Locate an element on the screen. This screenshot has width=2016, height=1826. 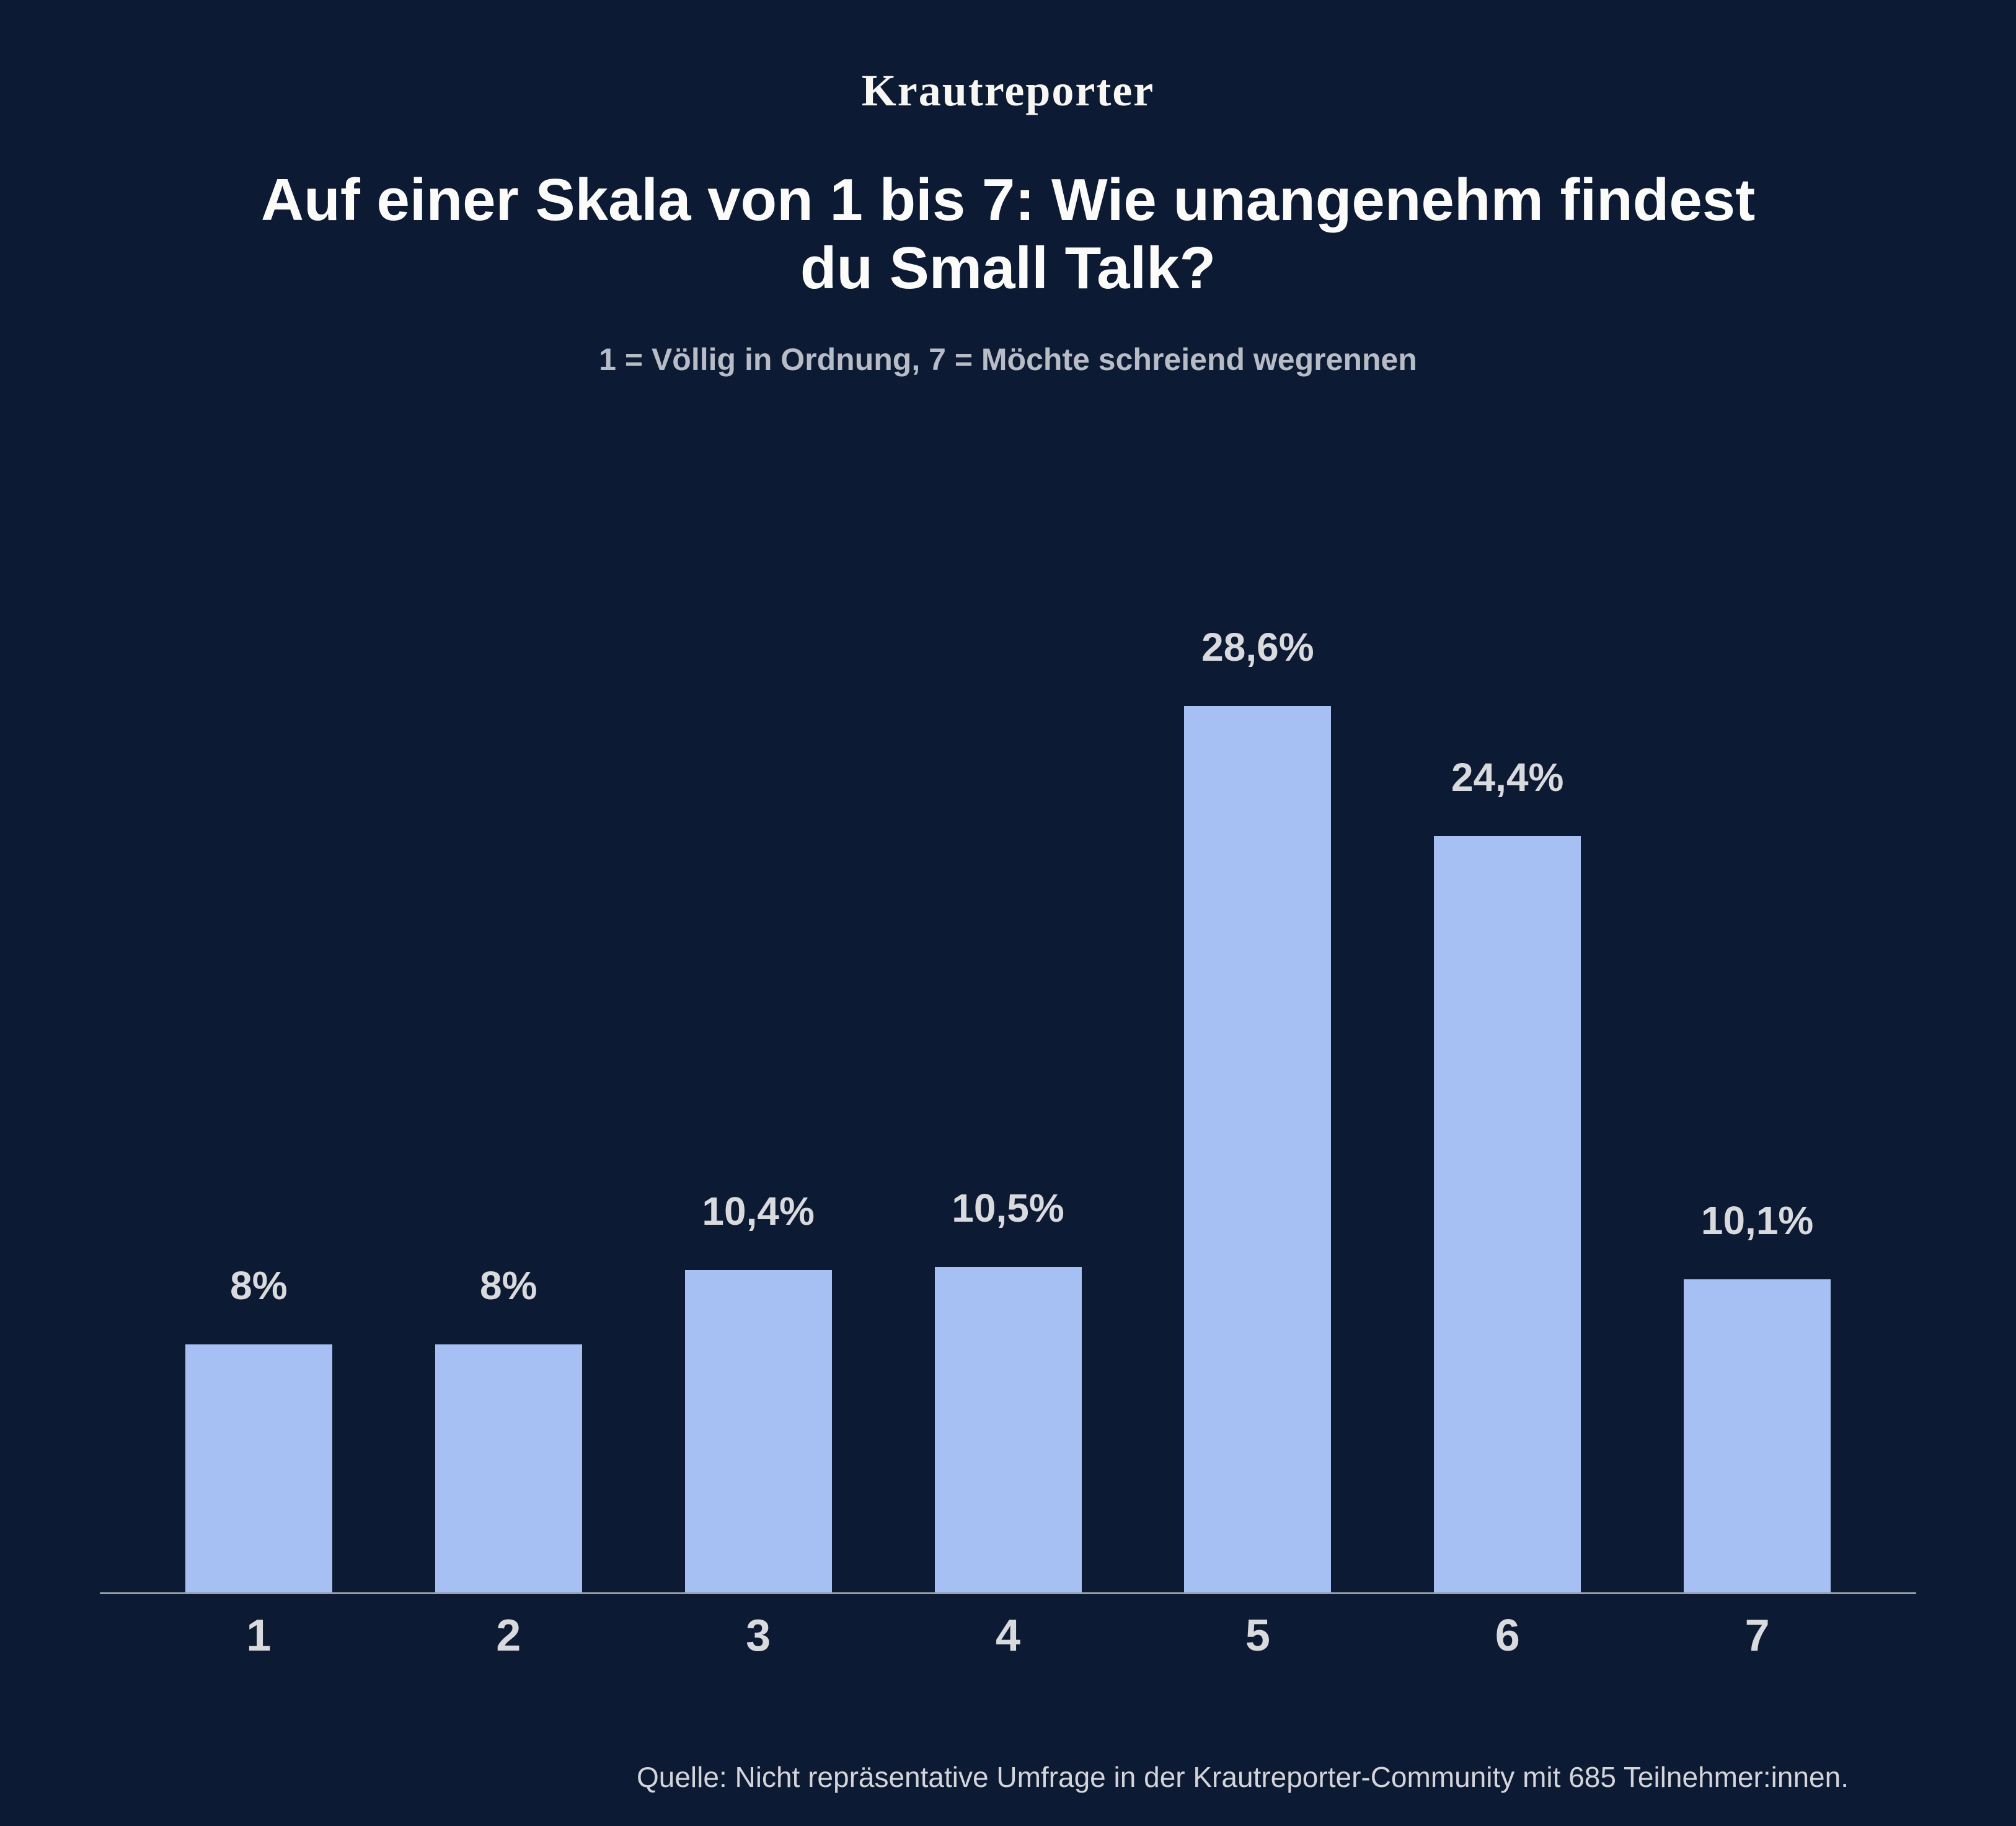
bar-value-label: 10,4% is located at coordinates (758, 1210).